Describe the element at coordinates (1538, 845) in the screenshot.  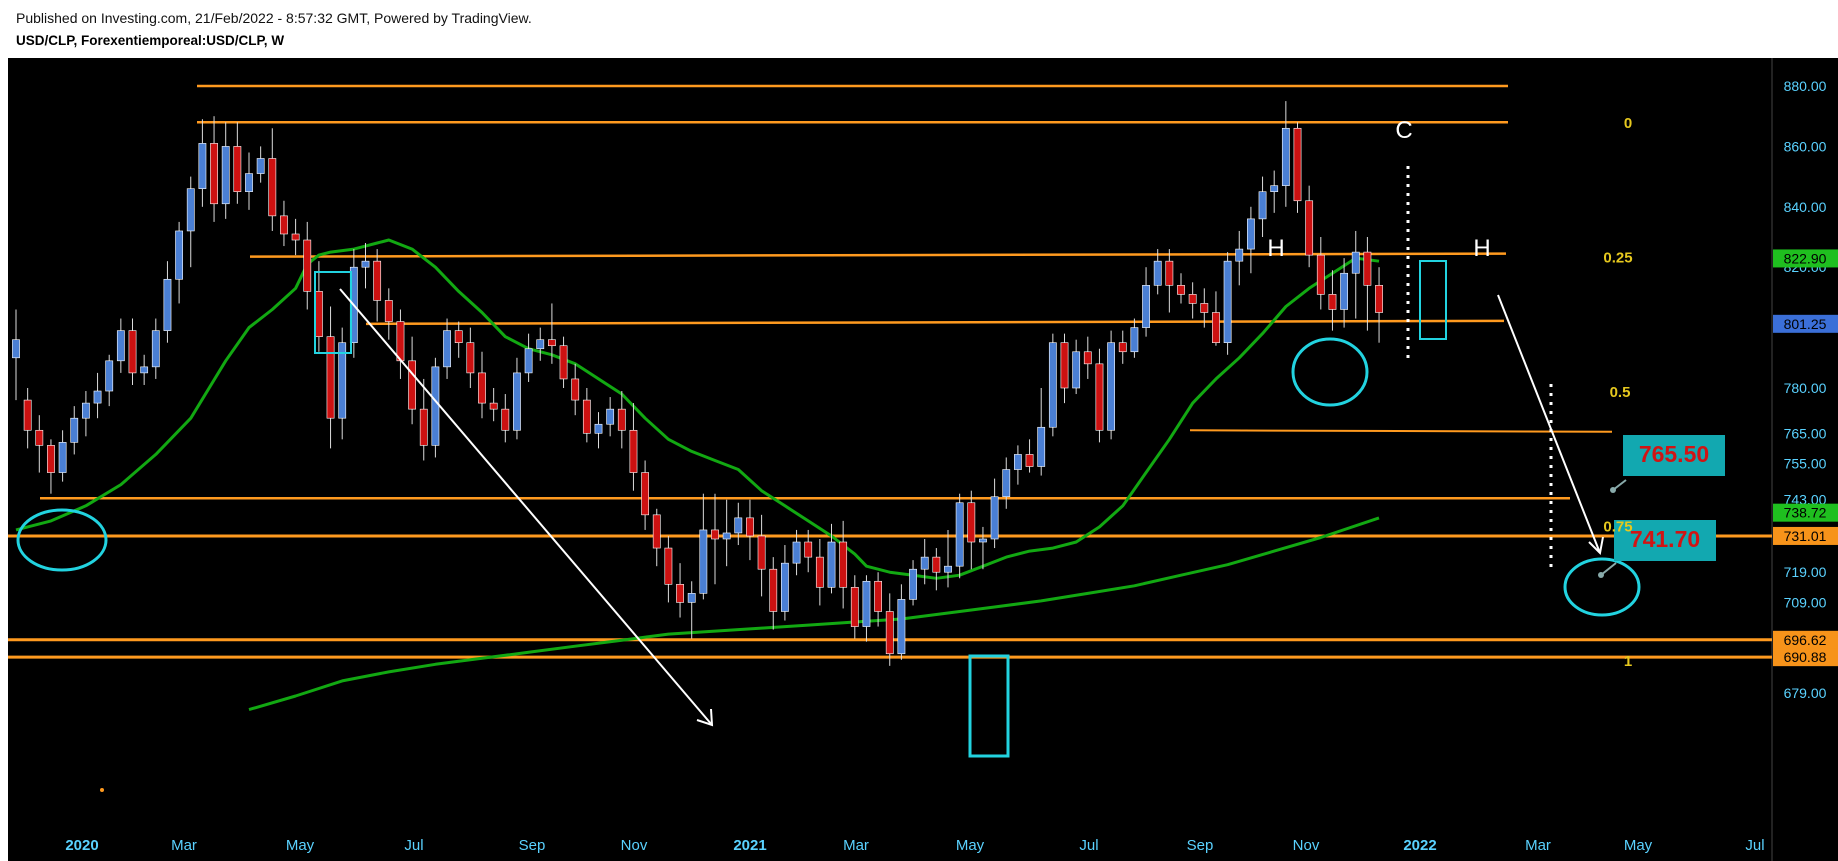
I see `time-tick: Mar` at that location.